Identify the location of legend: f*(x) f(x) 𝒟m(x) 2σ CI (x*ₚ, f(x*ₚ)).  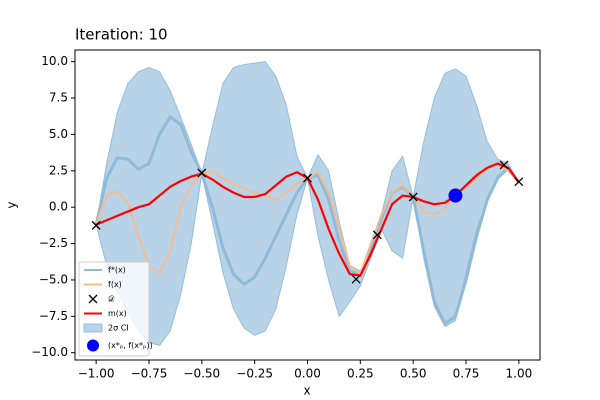
(115, 309).